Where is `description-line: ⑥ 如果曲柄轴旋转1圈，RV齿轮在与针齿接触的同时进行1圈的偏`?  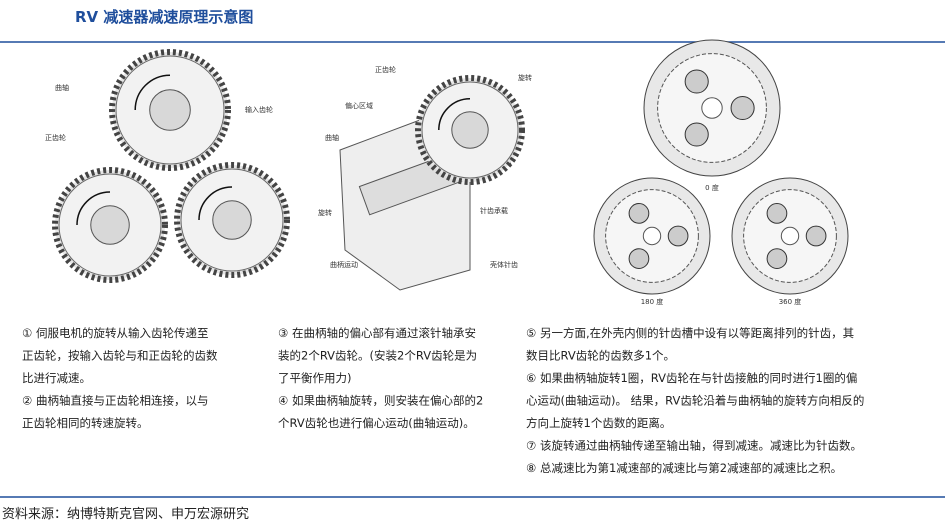 description-line: ⑥ 如果曲柄轴旋转1圈，RV齿轮在与针齿接触的同时进行1圈的偏 is located at coordinates (691, 378).